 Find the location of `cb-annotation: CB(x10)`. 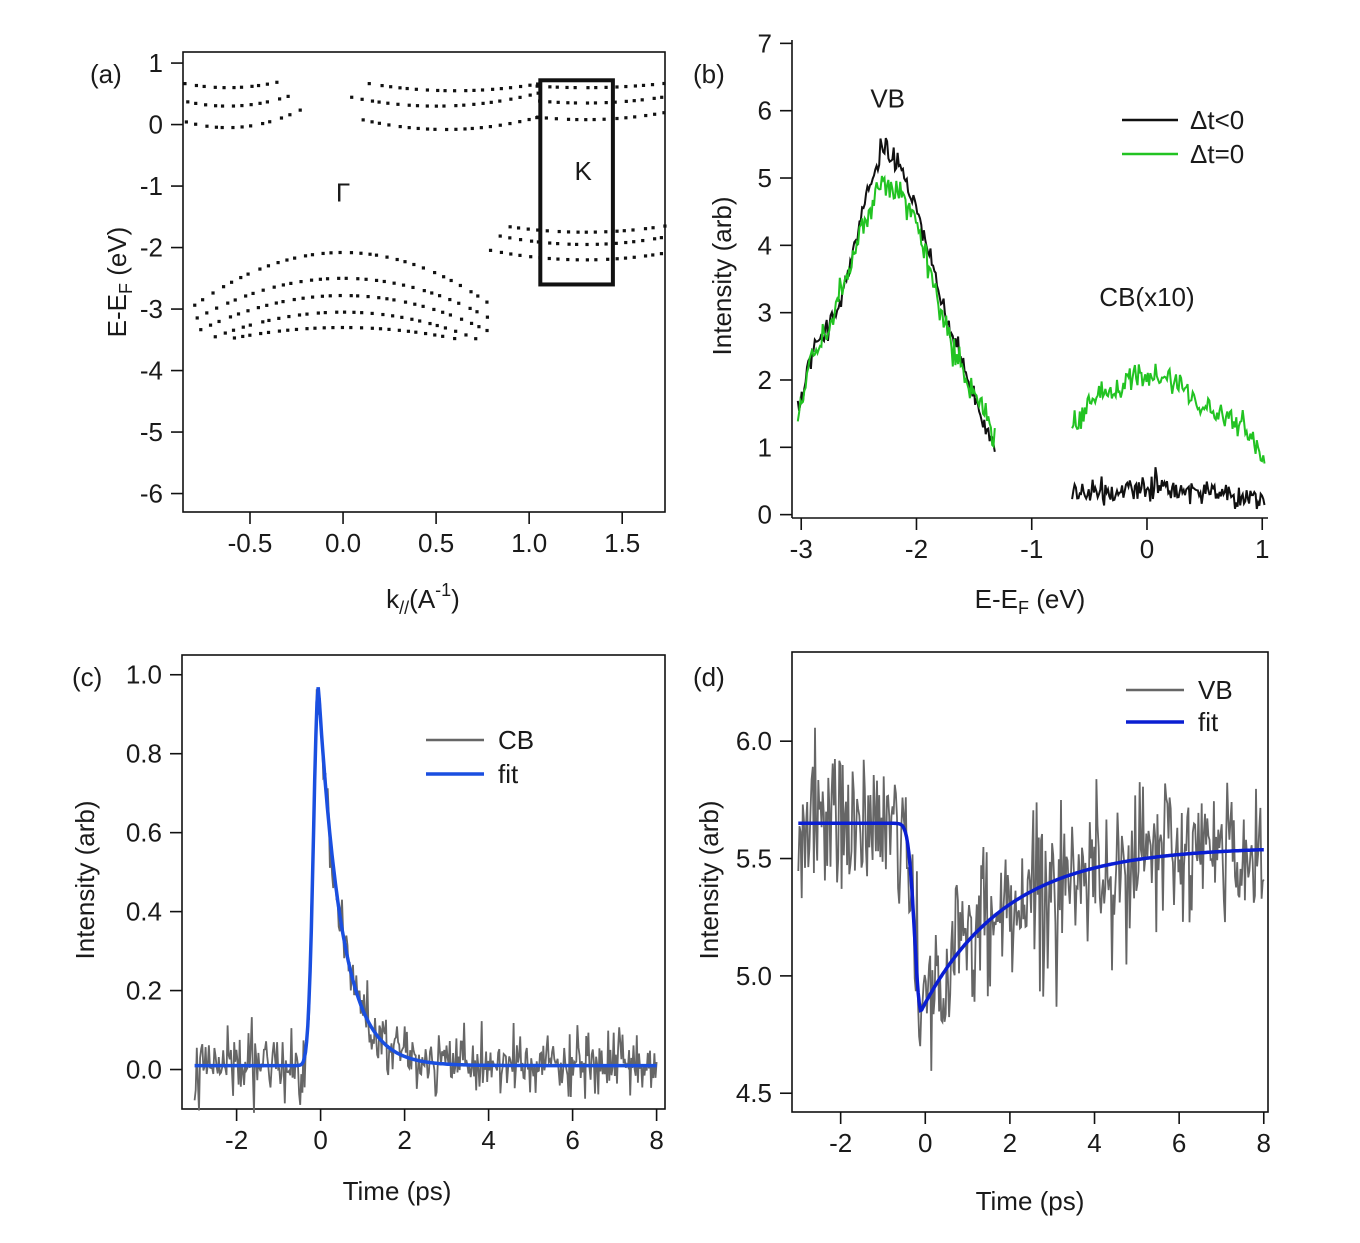

cb-annotation: CB(x10) is located at coordinates (1146, 297).